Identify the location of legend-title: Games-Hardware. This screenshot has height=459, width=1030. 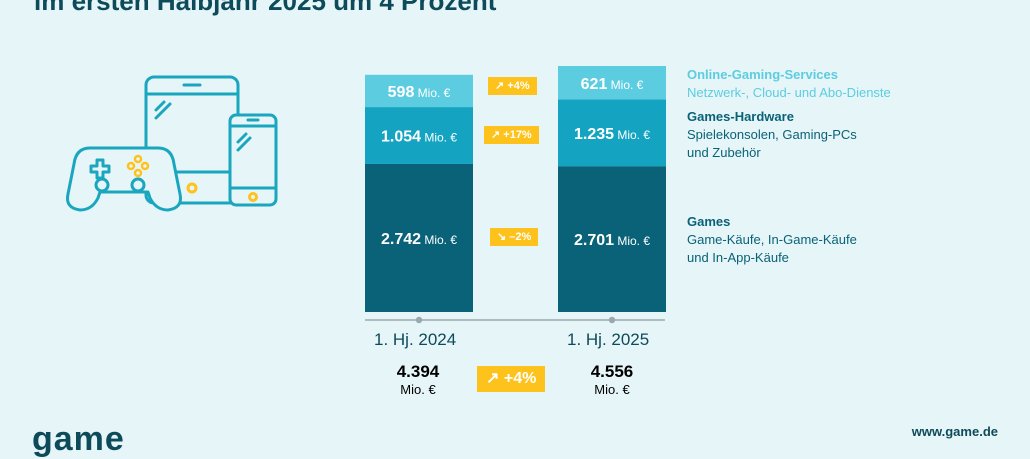
(740, 116).